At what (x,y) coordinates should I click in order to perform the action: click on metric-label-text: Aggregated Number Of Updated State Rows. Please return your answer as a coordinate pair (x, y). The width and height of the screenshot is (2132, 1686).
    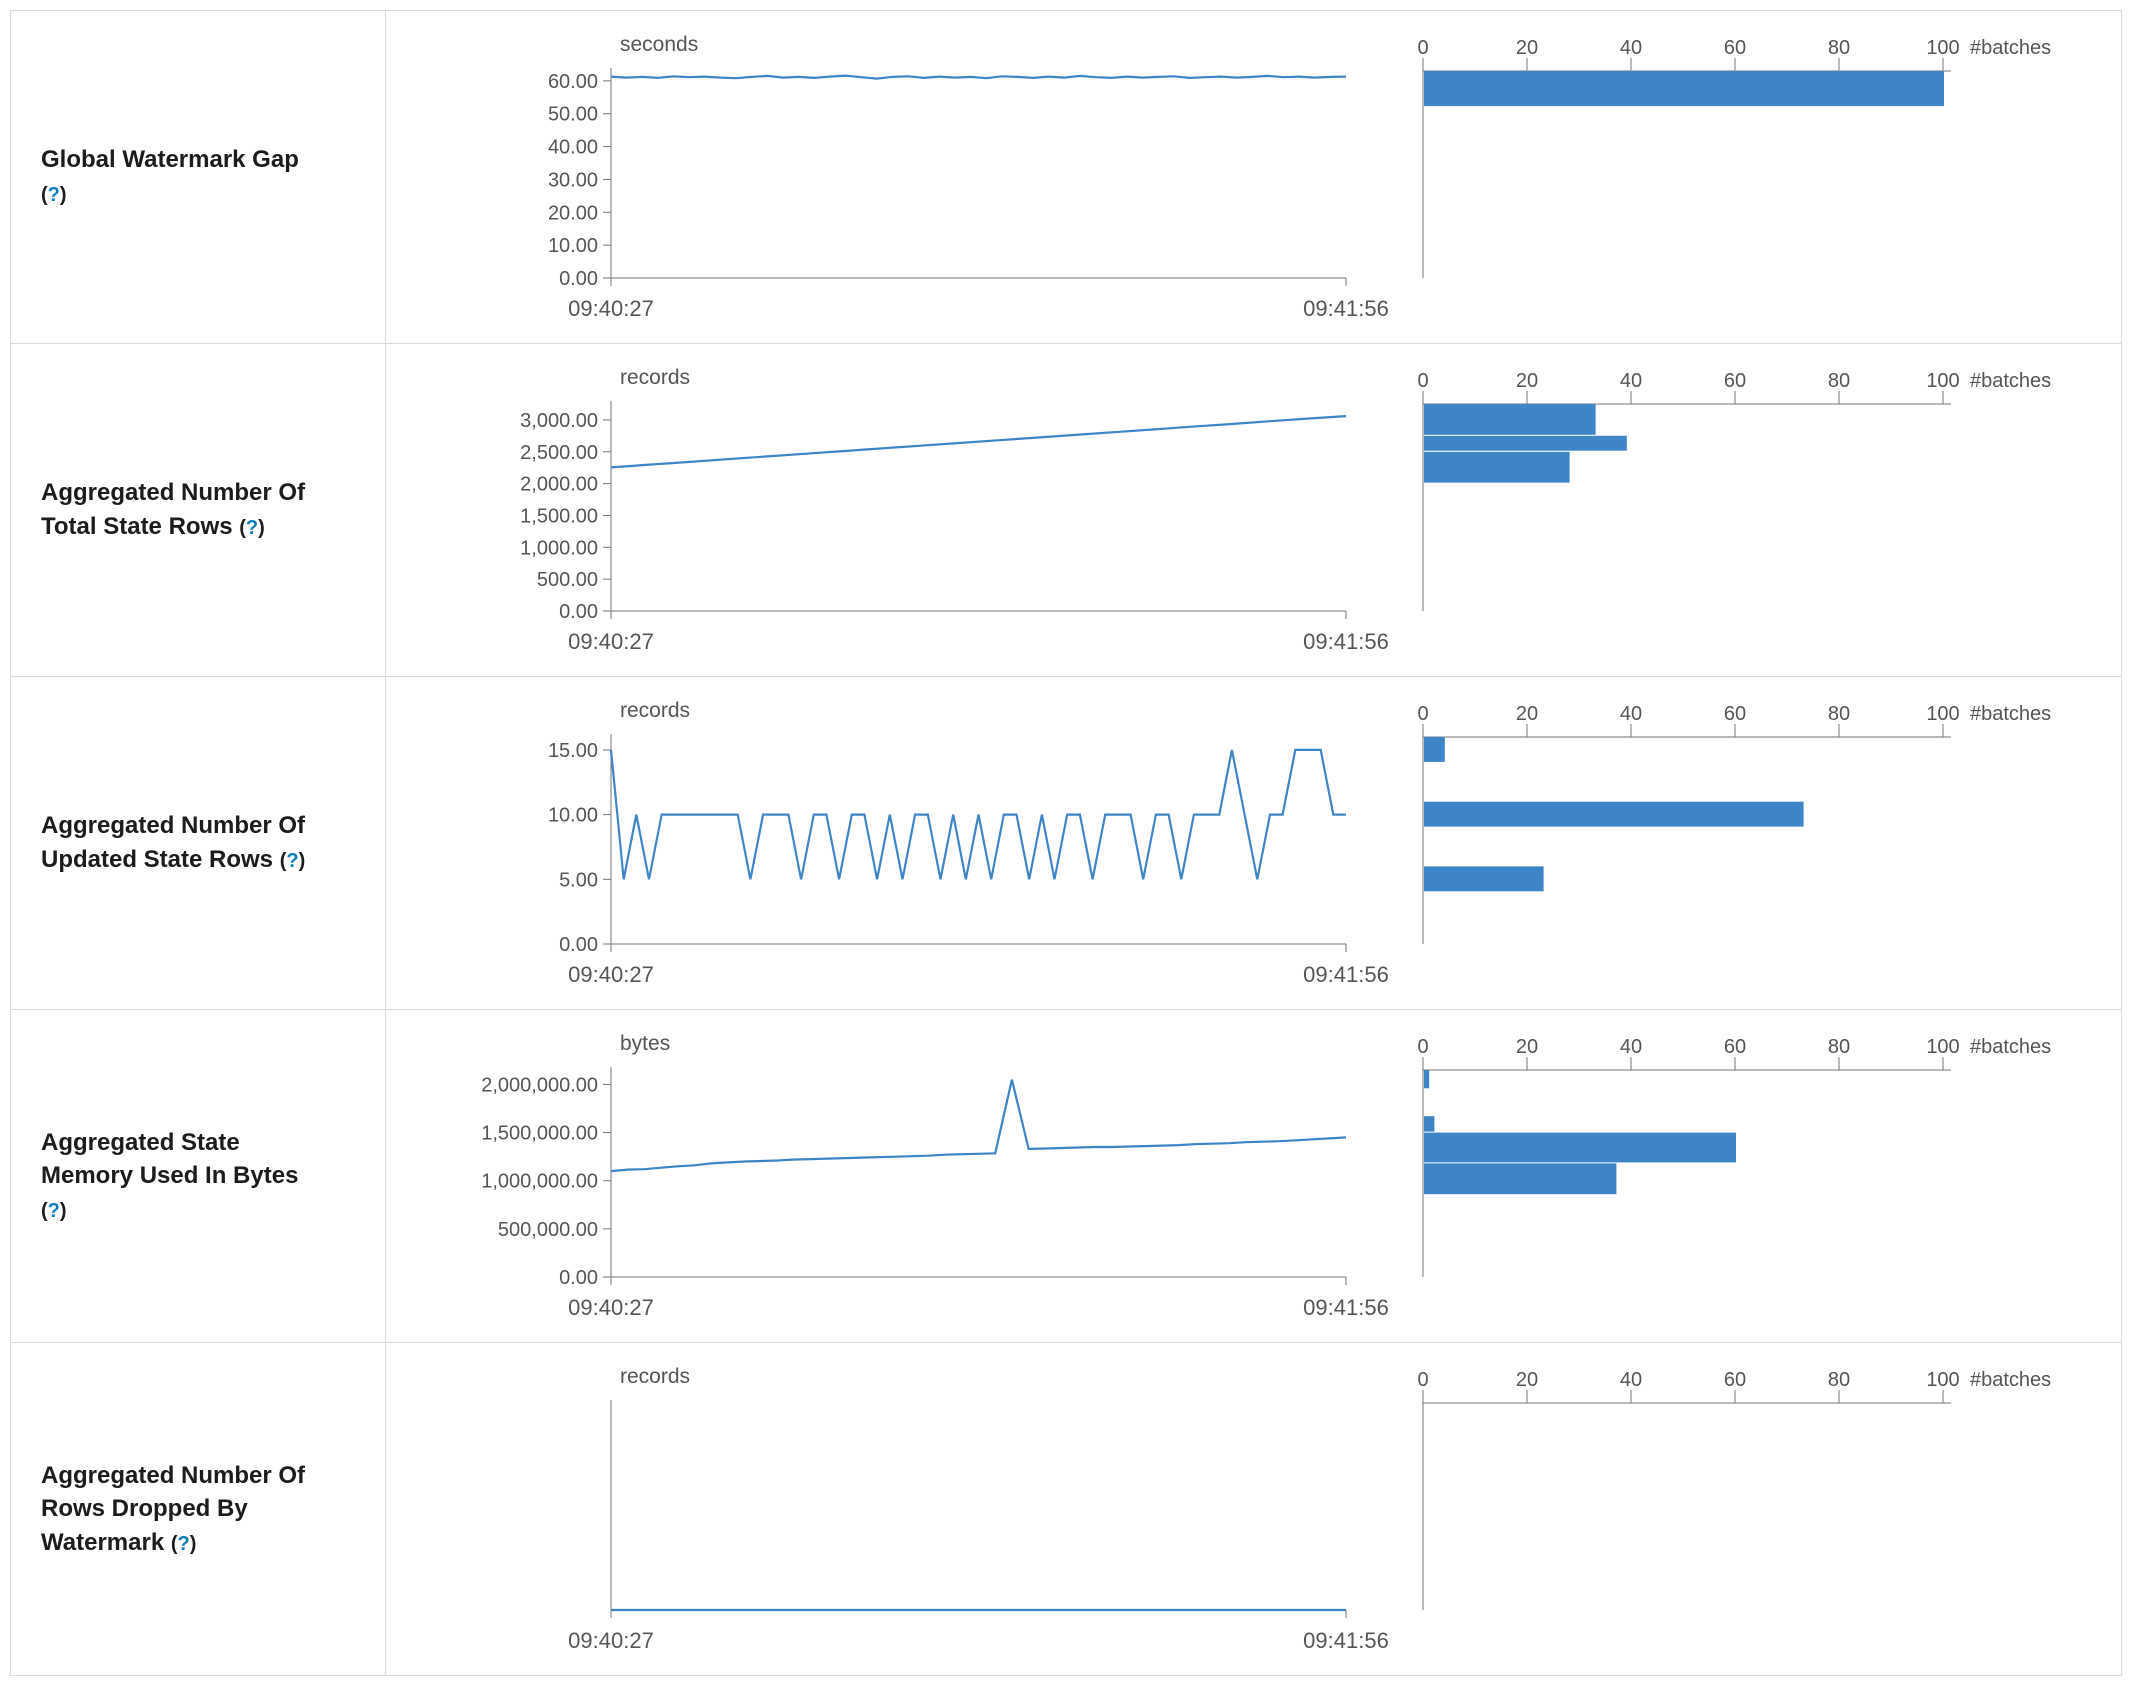
    Looking at the image, I should click on (173, 842).